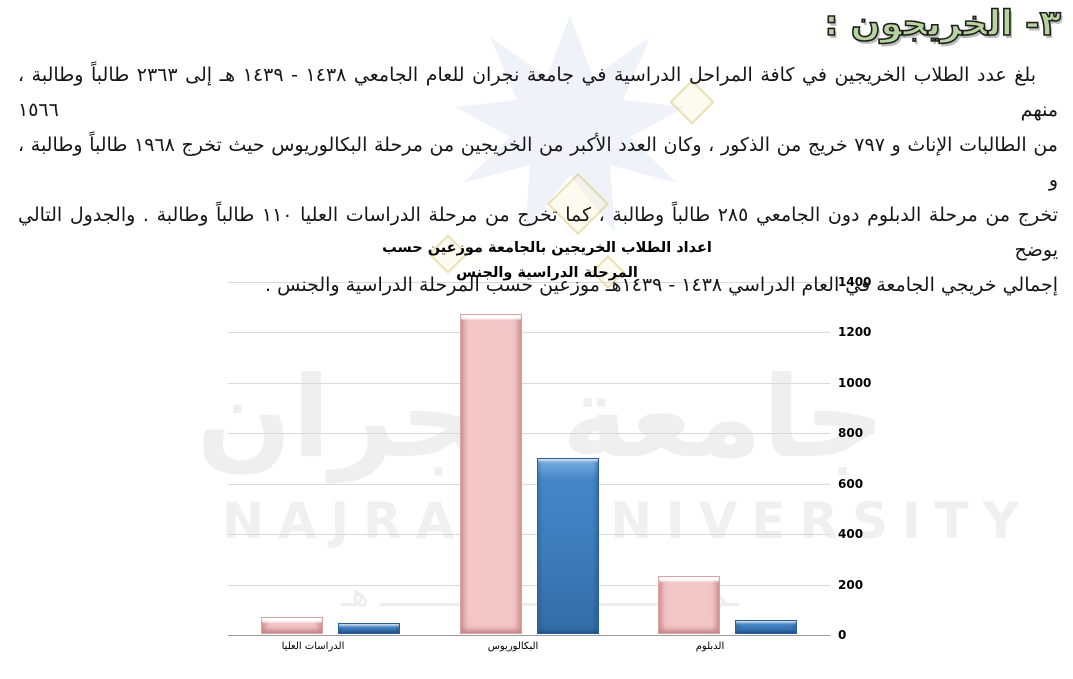 The image size is (1073, 679). Describe the element at coordinates (851, 584) in the screenshot. I see `y-axis-tick-label: 200` at that location.